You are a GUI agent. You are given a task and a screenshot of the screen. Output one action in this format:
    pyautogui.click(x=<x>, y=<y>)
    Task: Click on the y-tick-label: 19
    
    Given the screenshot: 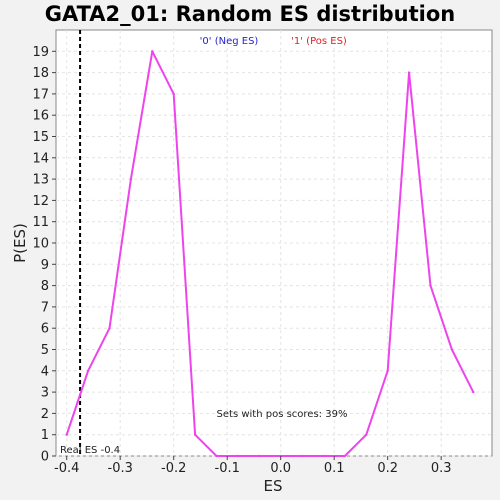 What is the action you would take?
    pyautogui.click(x=40, y=52)
    